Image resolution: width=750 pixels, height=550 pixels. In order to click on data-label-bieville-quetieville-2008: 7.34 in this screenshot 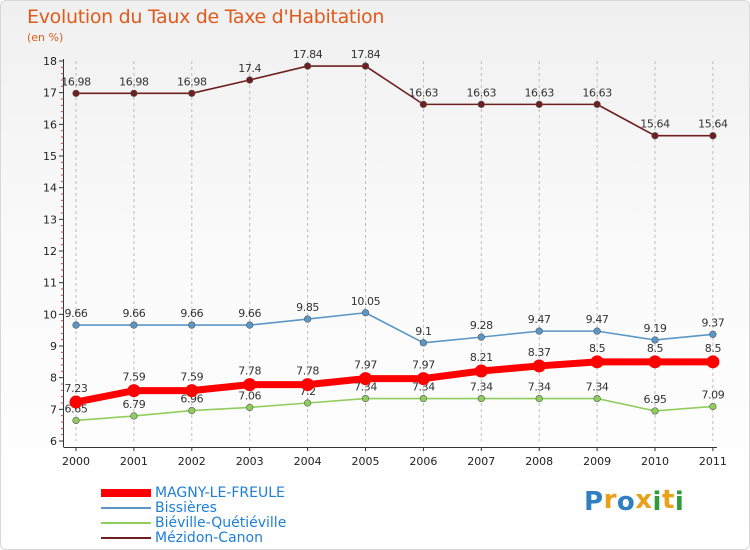, I will do `click(539, 387)`.